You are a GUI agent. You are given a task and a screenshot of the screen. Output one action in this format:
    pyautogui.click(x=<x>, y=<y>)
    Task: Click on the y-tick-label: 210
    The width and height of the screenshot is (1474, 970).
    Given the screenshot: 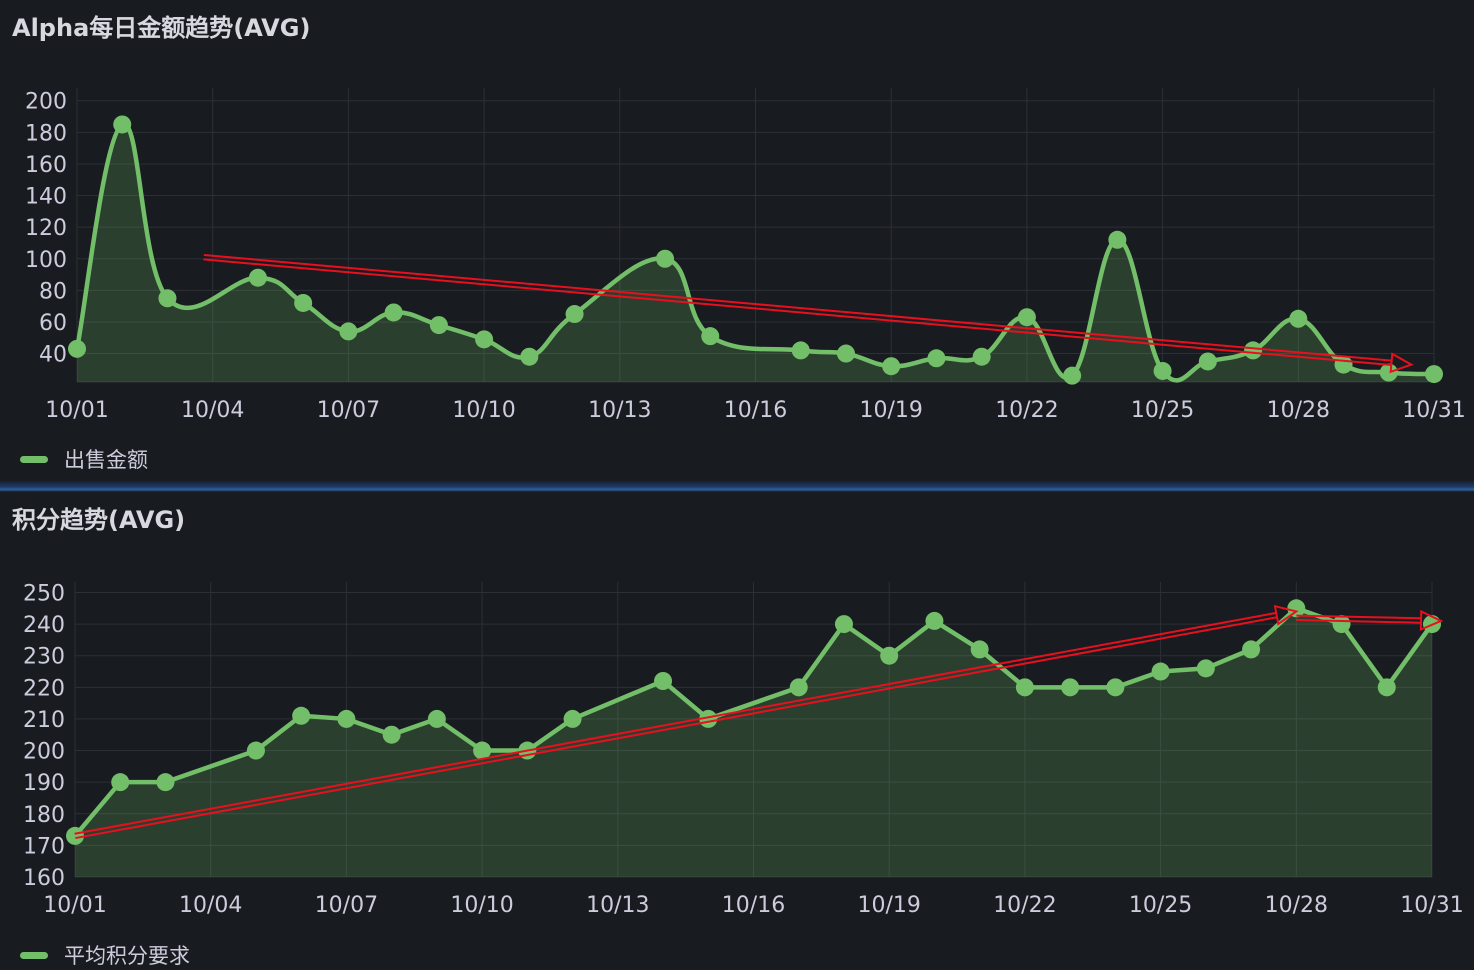 What is the action you would take?
    pyautogui.click(x=44, y=720)
    